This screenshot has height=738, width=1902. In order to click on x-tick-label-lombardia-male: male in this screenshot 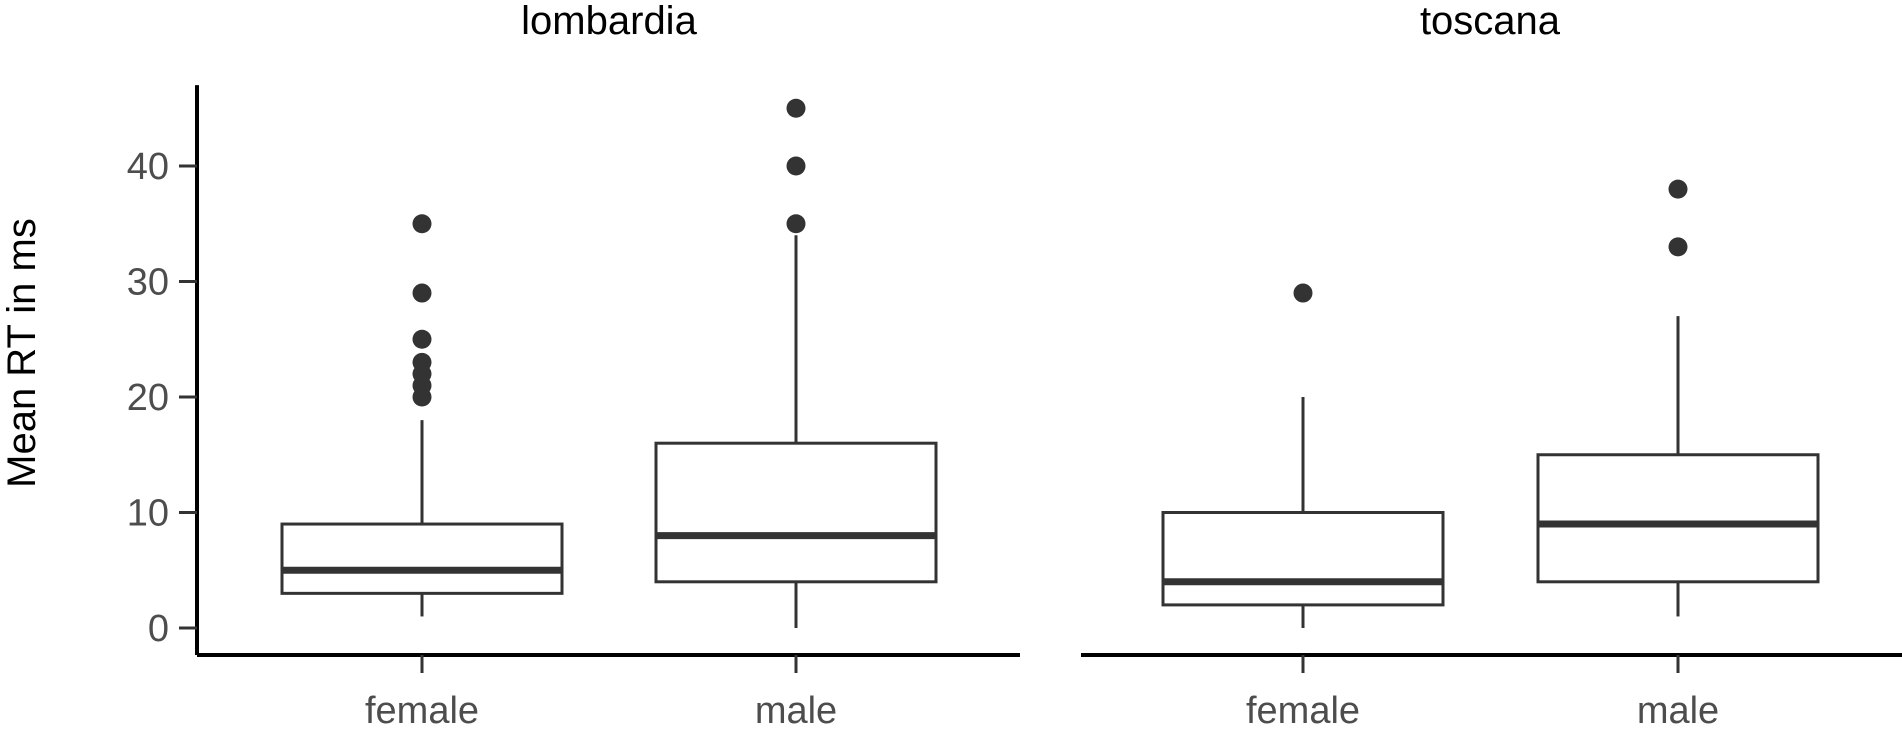, I will do `click(796, 711)`.